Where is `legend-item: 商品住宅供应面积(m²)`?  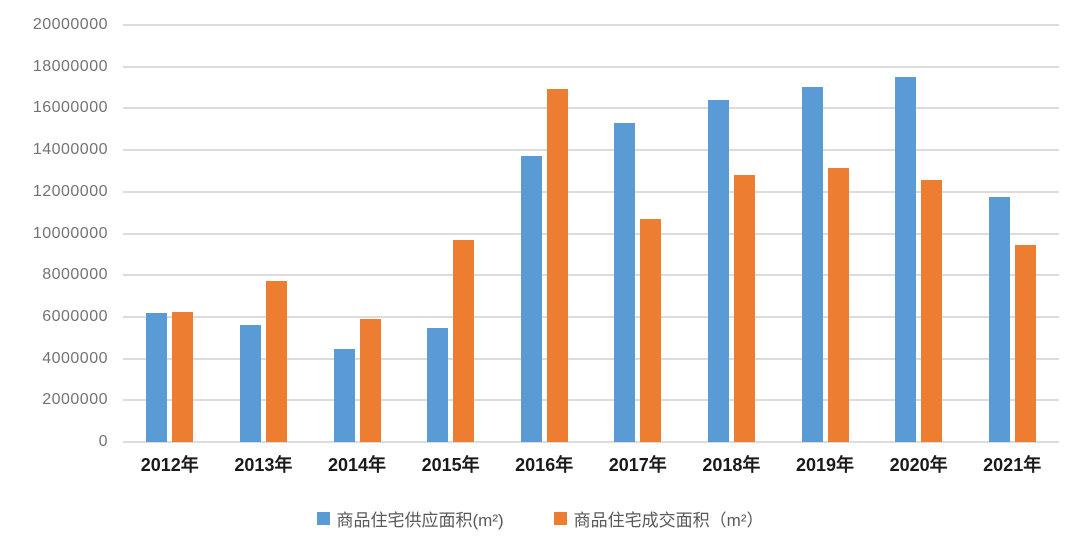
legend-item: 商品住宅供应面积(m²) is located at coordinates (410, 518).